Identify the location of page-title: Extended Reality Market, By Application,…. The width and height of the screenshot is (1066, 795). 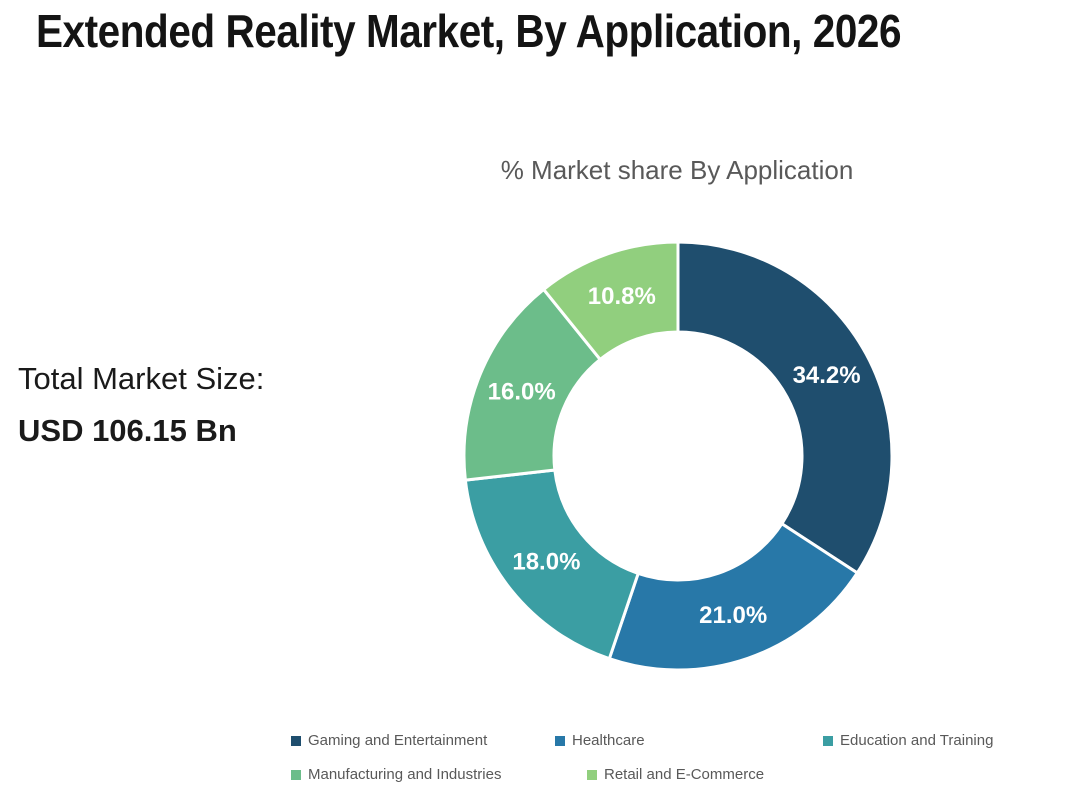
(469, 31).